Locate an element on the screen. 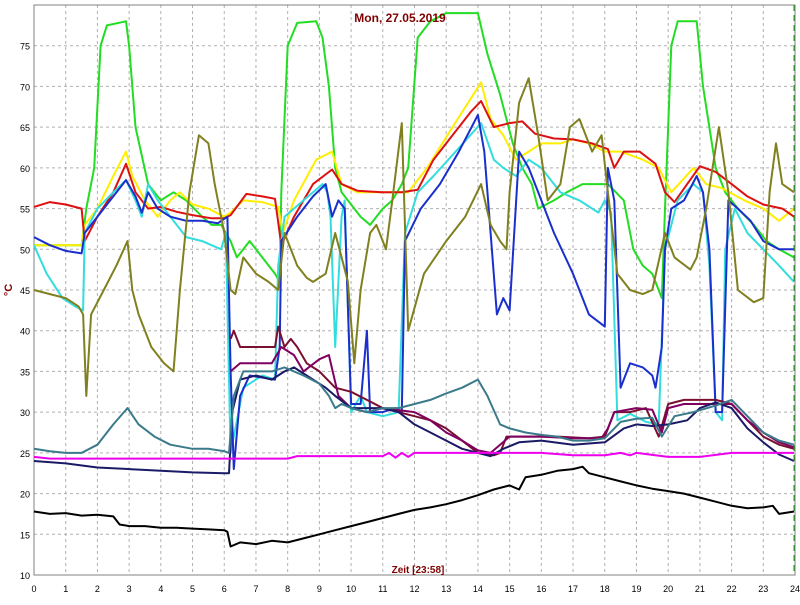  x-tick-label: 5 is located at coordinates (192, 589).